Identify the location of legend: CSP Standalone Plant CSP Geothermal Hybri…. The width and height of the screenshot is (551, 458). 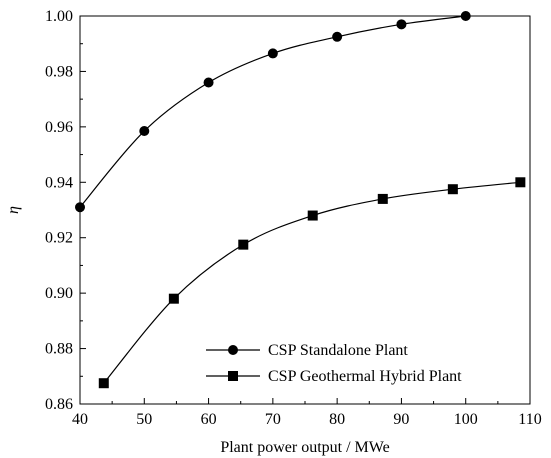
(334, 363).